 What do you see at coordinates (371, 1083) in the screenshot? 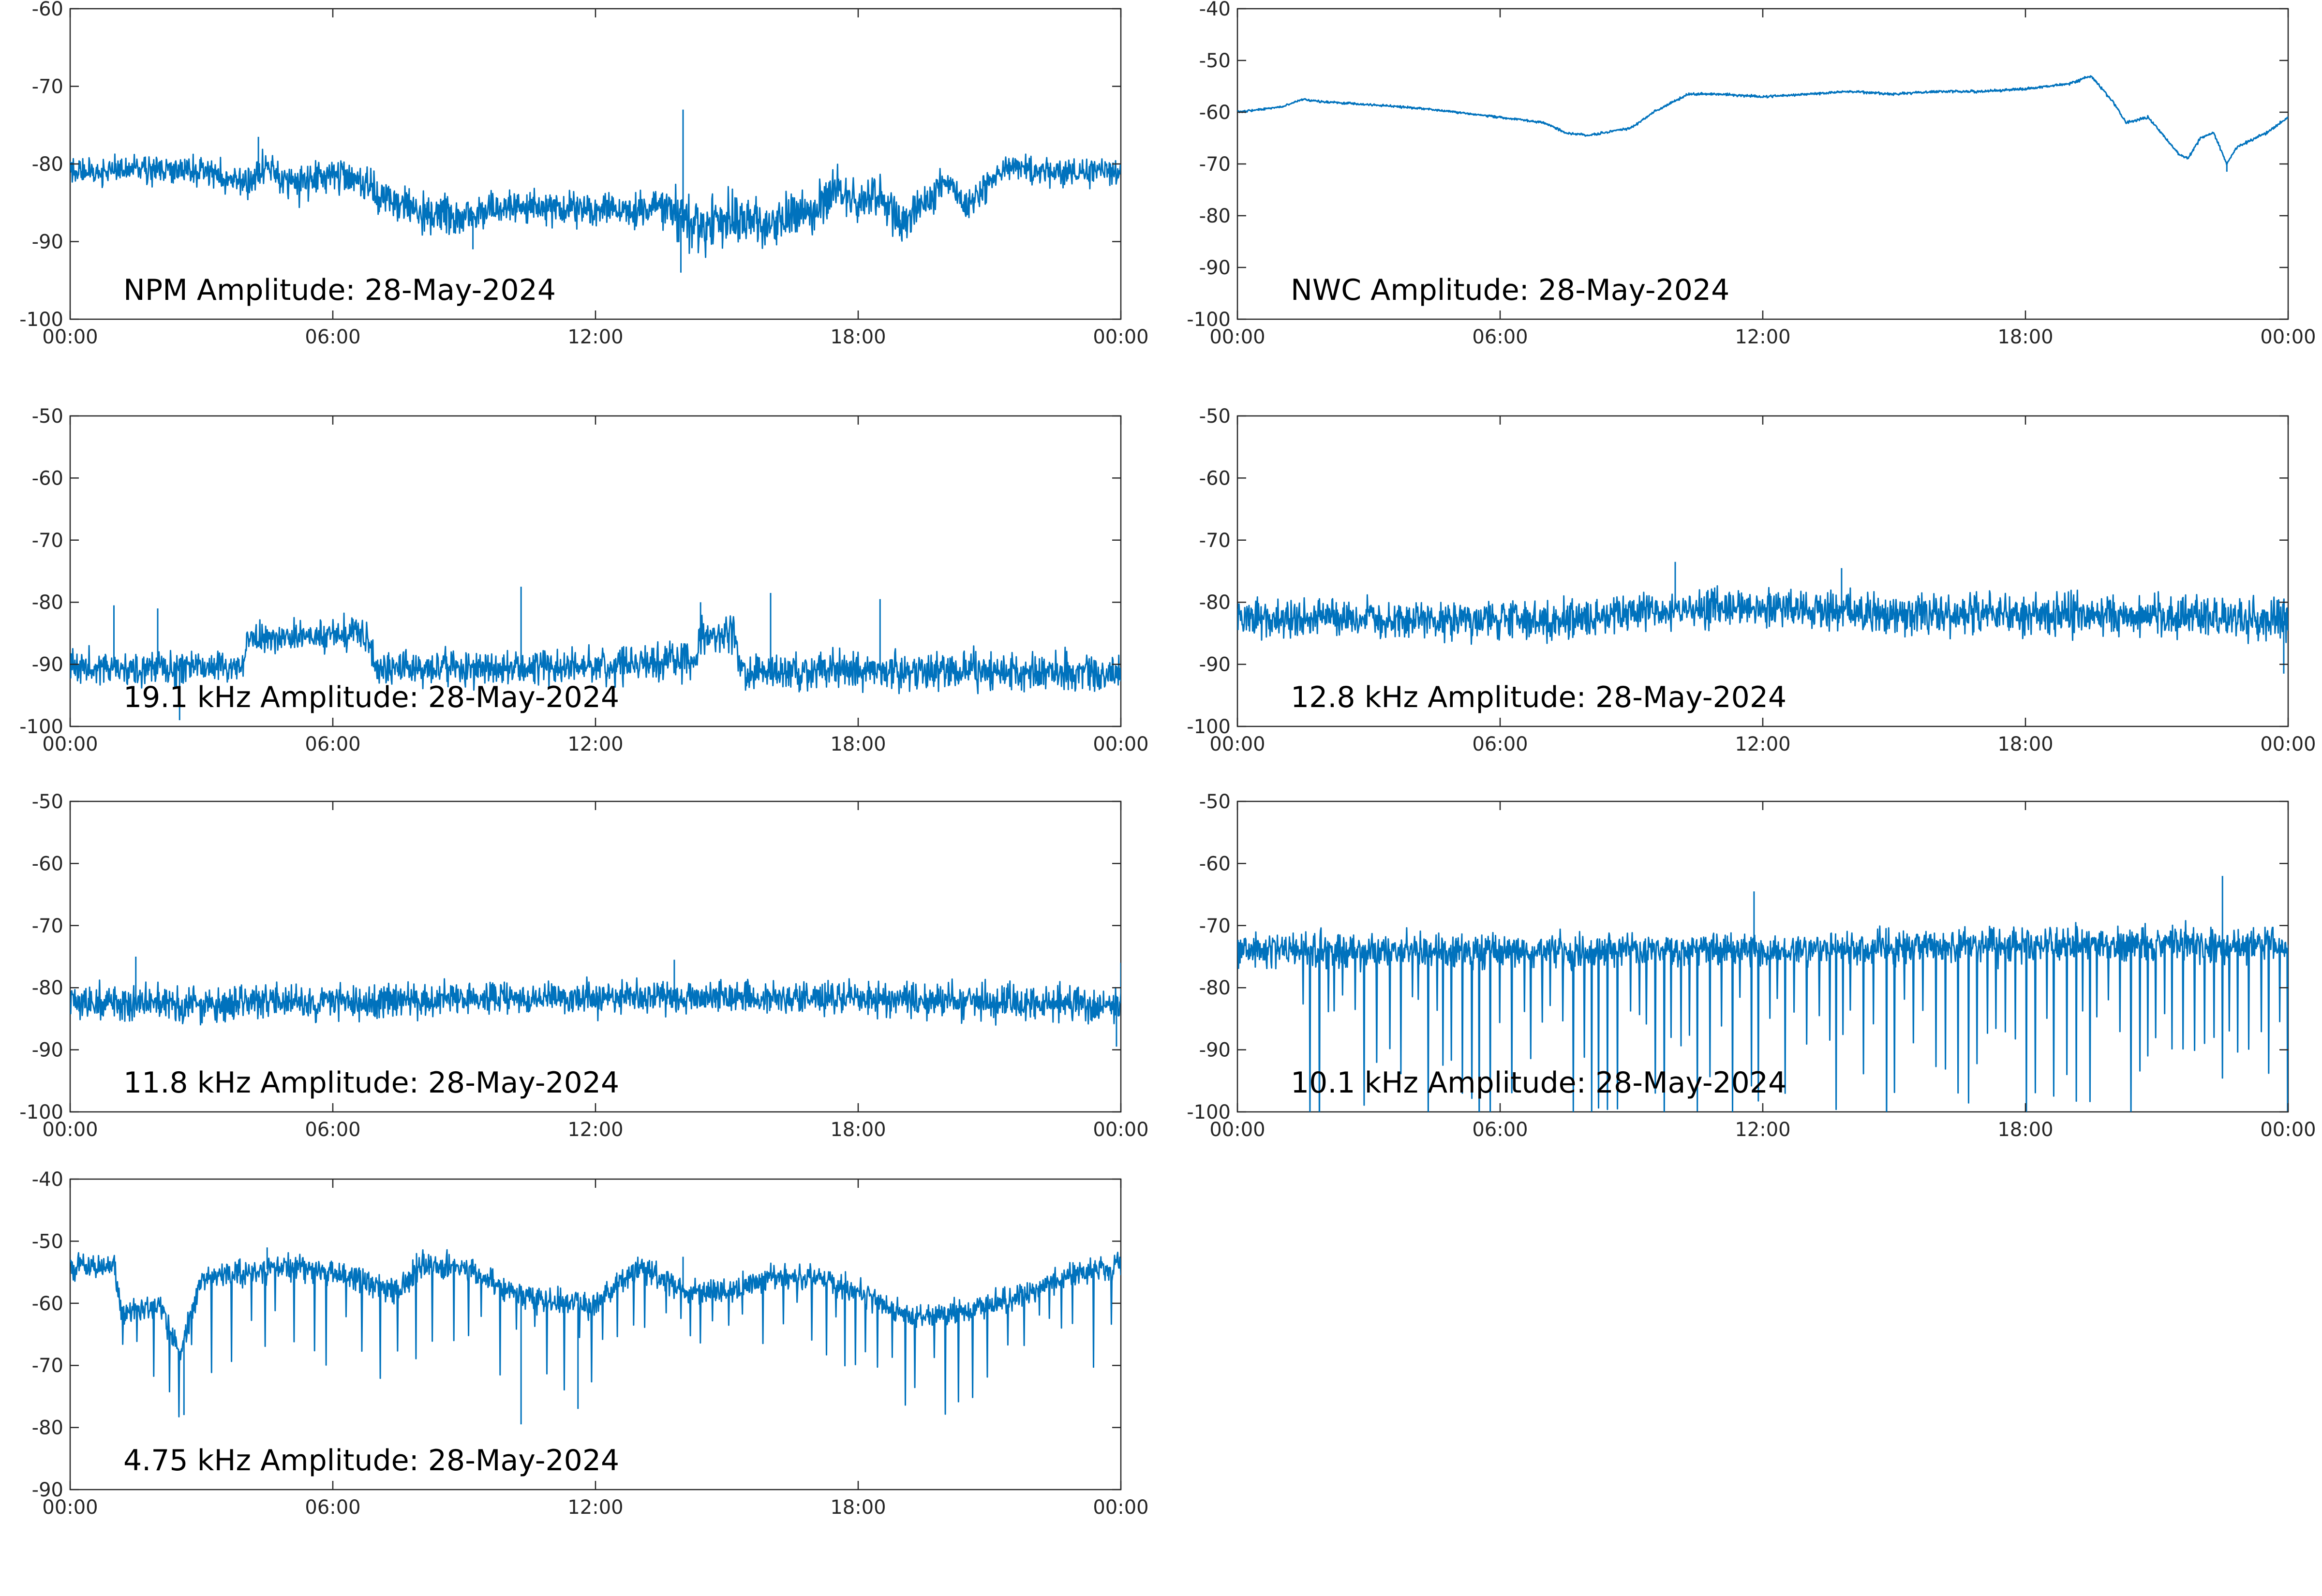
I see `panel-title: 11.8 kHz Amplitude: 28-May-2024` at bounding box center [371, 1083].